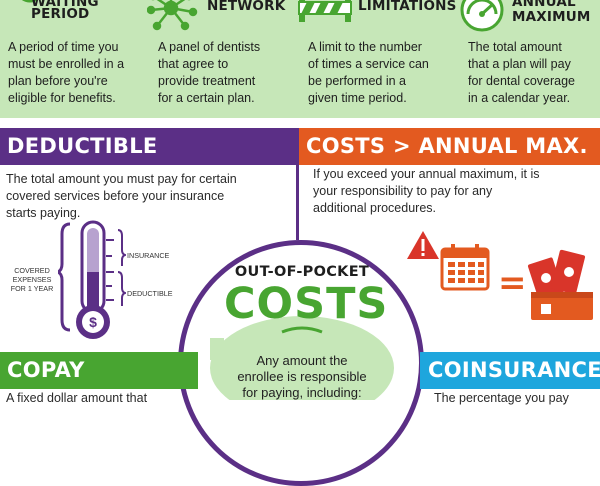  Describe the element at coordinates (121, 267) in the screenshot. I see `bracket-icon` at that location.